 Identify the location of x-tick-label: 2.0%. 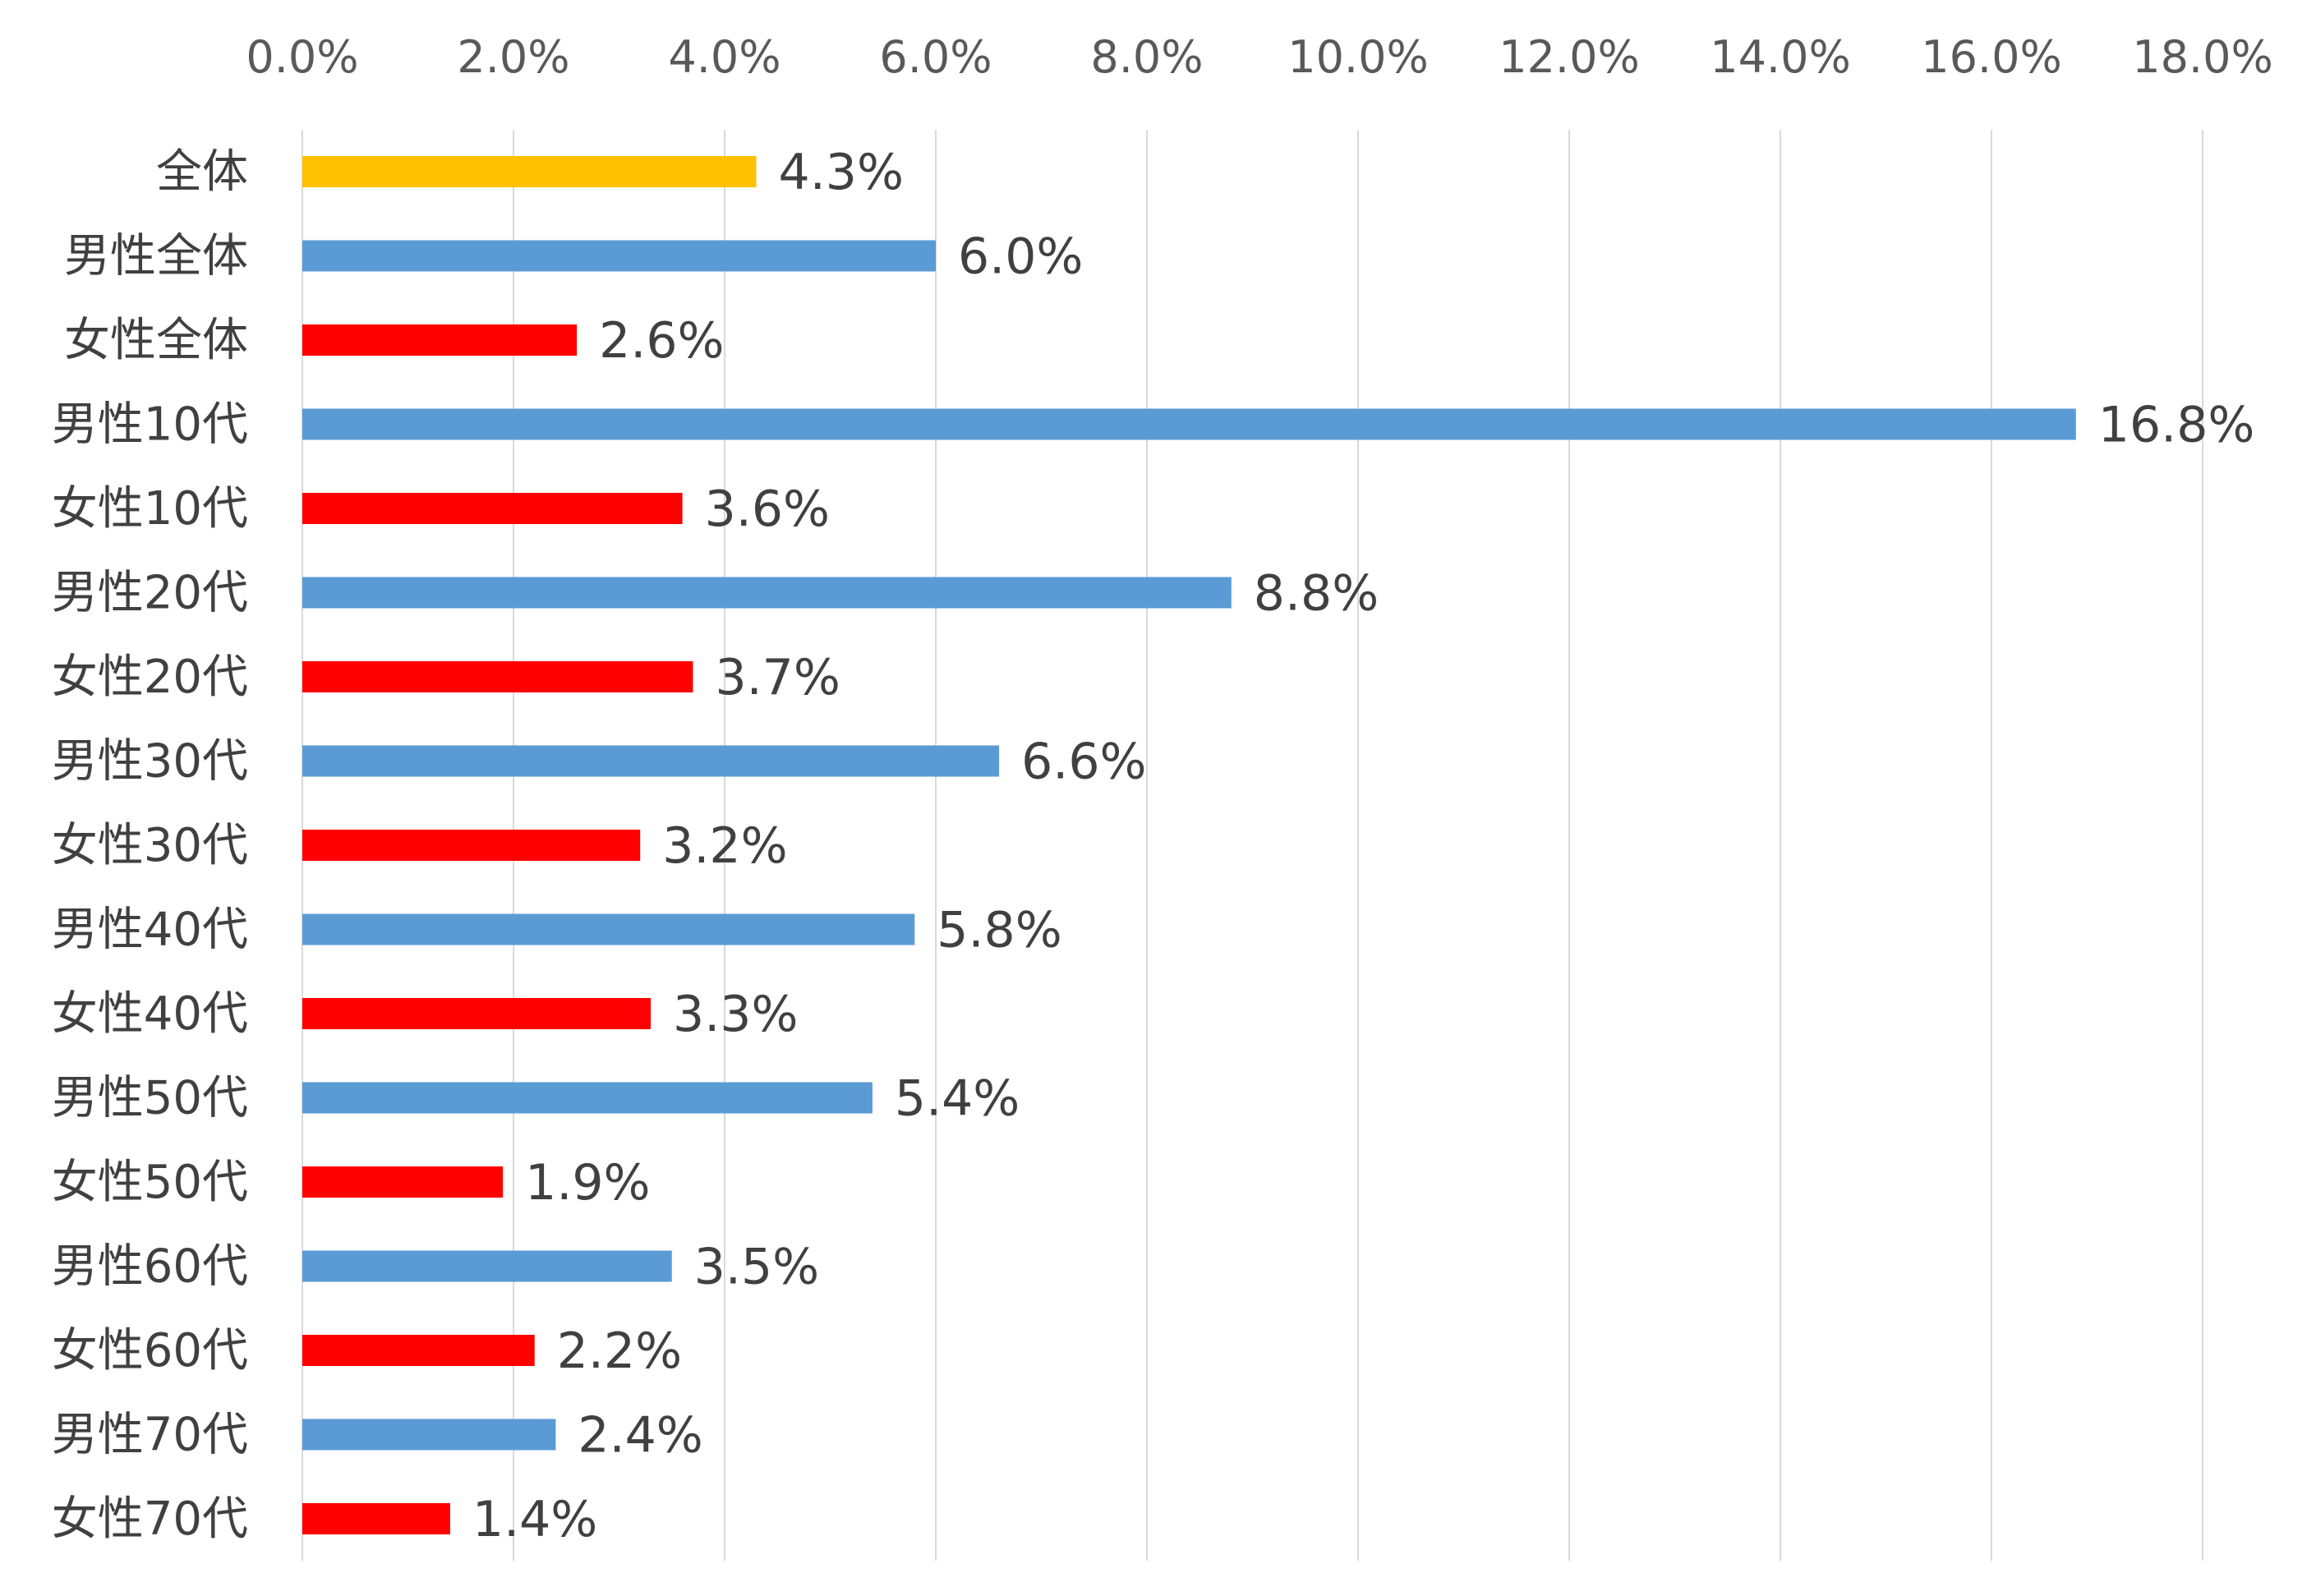
(513, 57).